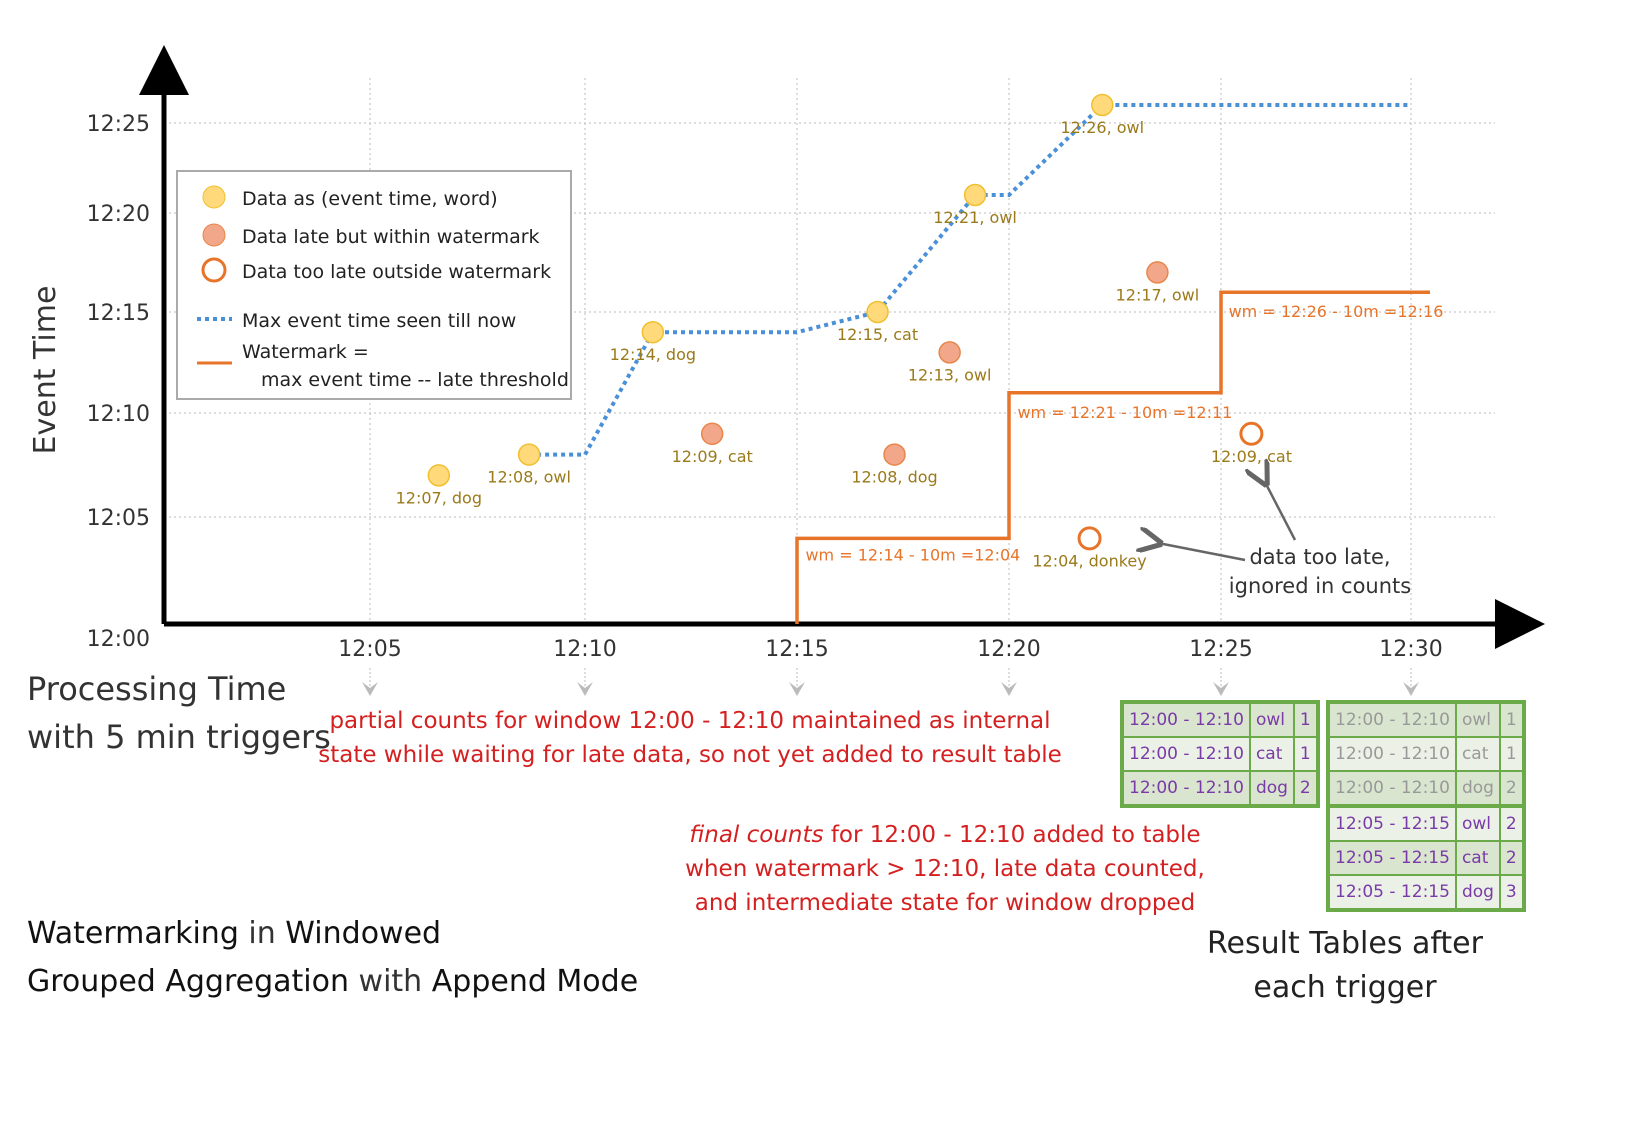 The height and width of the screenshot is (1125, 1639). I want to click on arrow-to-donkey, so click(1202, 552).